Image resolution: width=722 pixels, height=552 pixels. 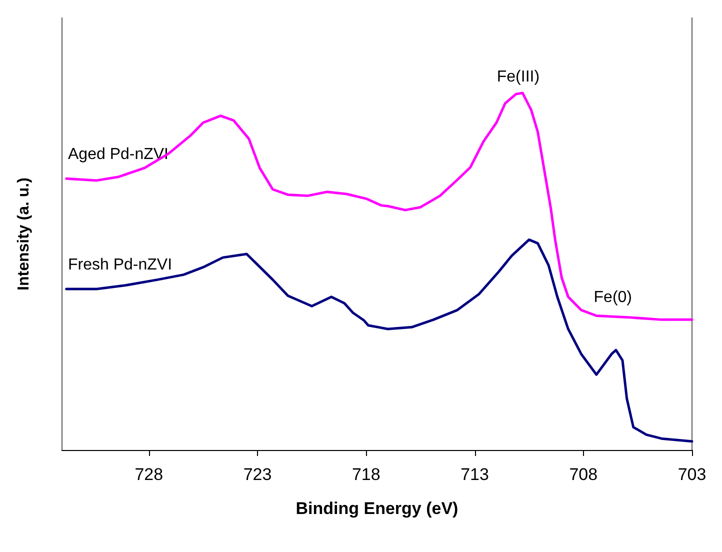 I want to click on y-axis-title: Intensity (a. u.), so click(x=24, y=234).